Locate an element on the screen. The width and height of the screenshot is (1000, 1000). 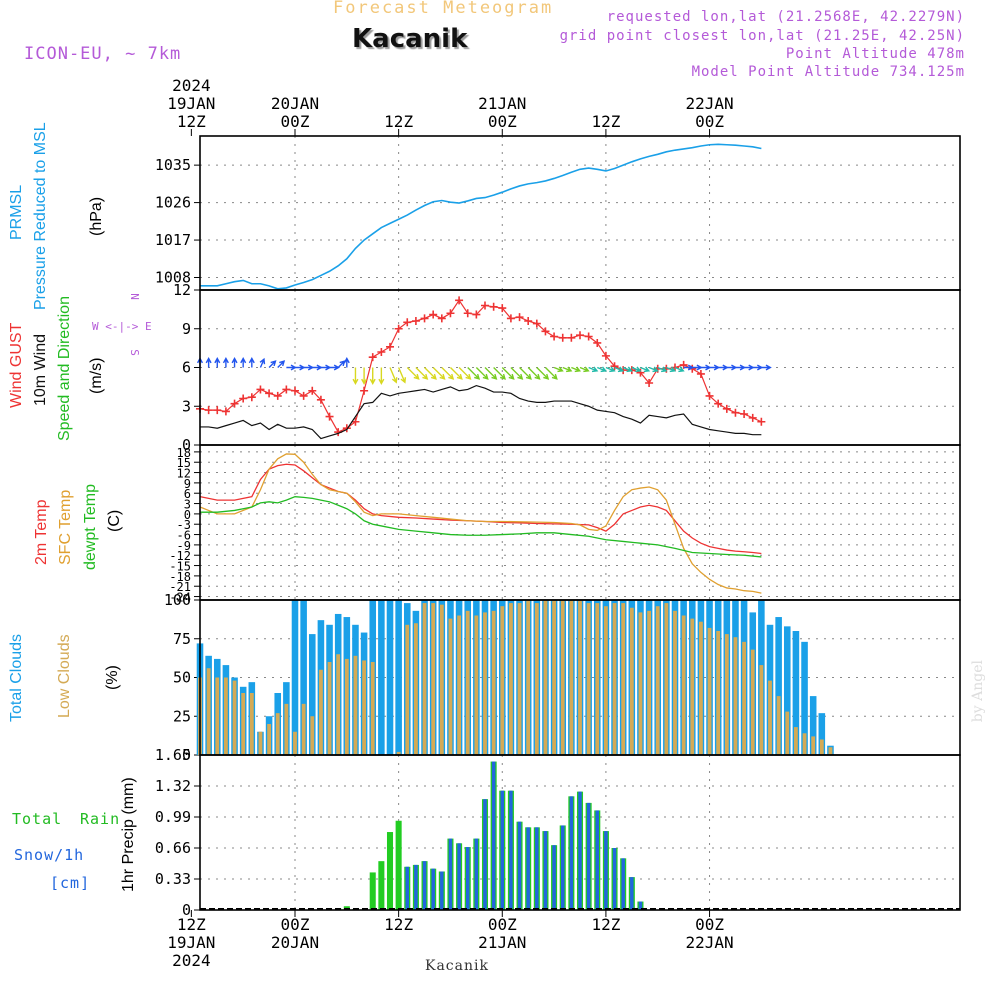
pressure-ytick-label: 1017 is located at coordinates (173, 240).